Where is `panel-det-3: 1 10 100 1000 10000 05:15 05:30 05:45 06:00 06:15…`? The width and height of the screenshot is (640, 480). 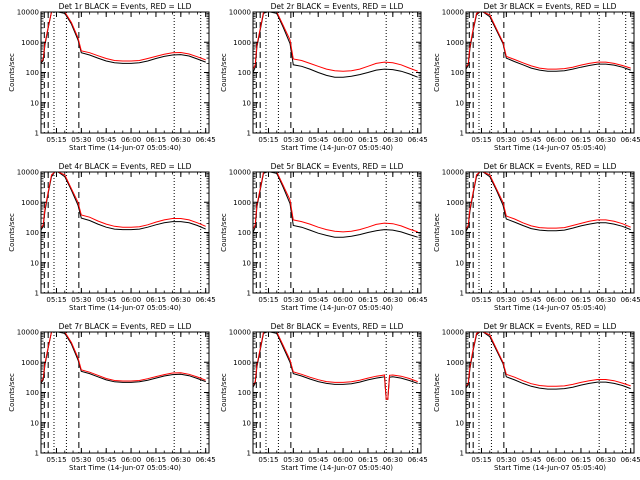
panel-det-3: 1 10 100 1000 10000 05:15 05:30 05:45 06:00 06:15… is located at coordinates (536, 77).